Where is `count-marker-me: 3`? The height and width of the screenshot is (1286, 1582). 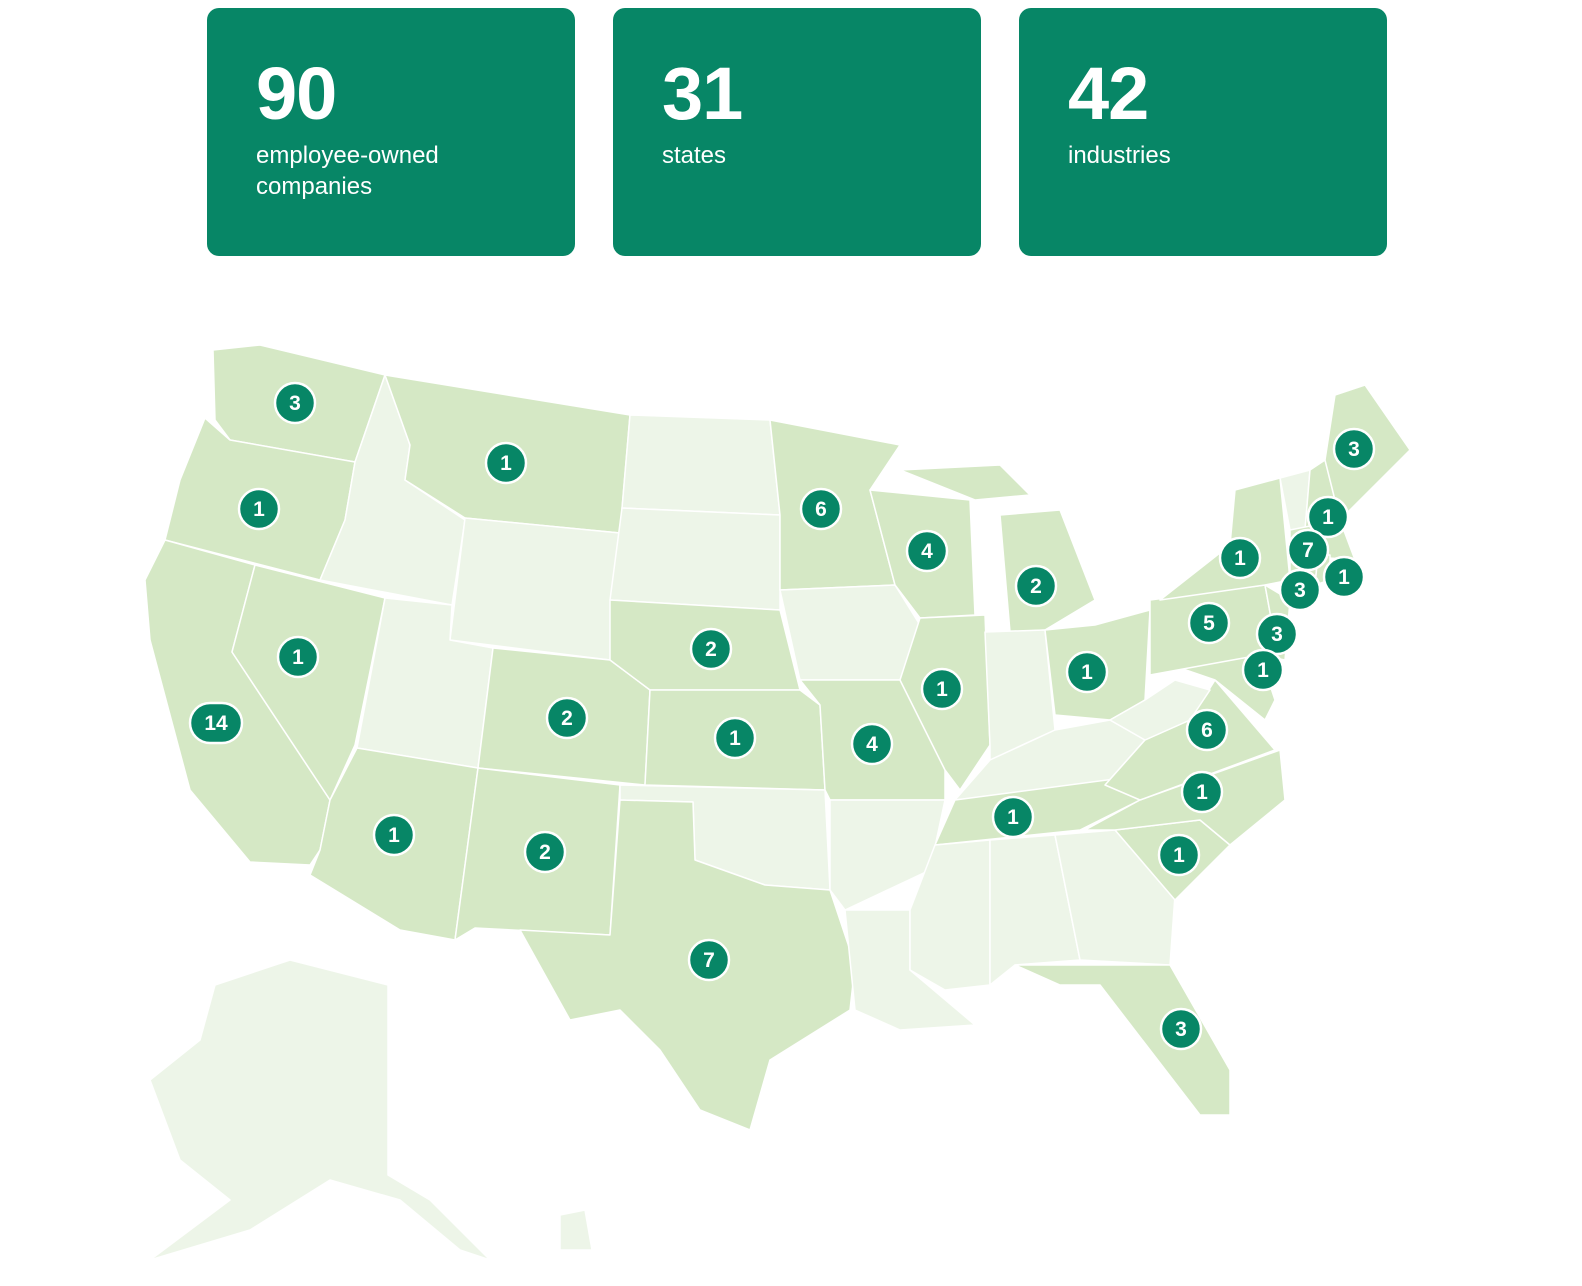
count-marker-me: 3 is located at coordinates (1354, 449).